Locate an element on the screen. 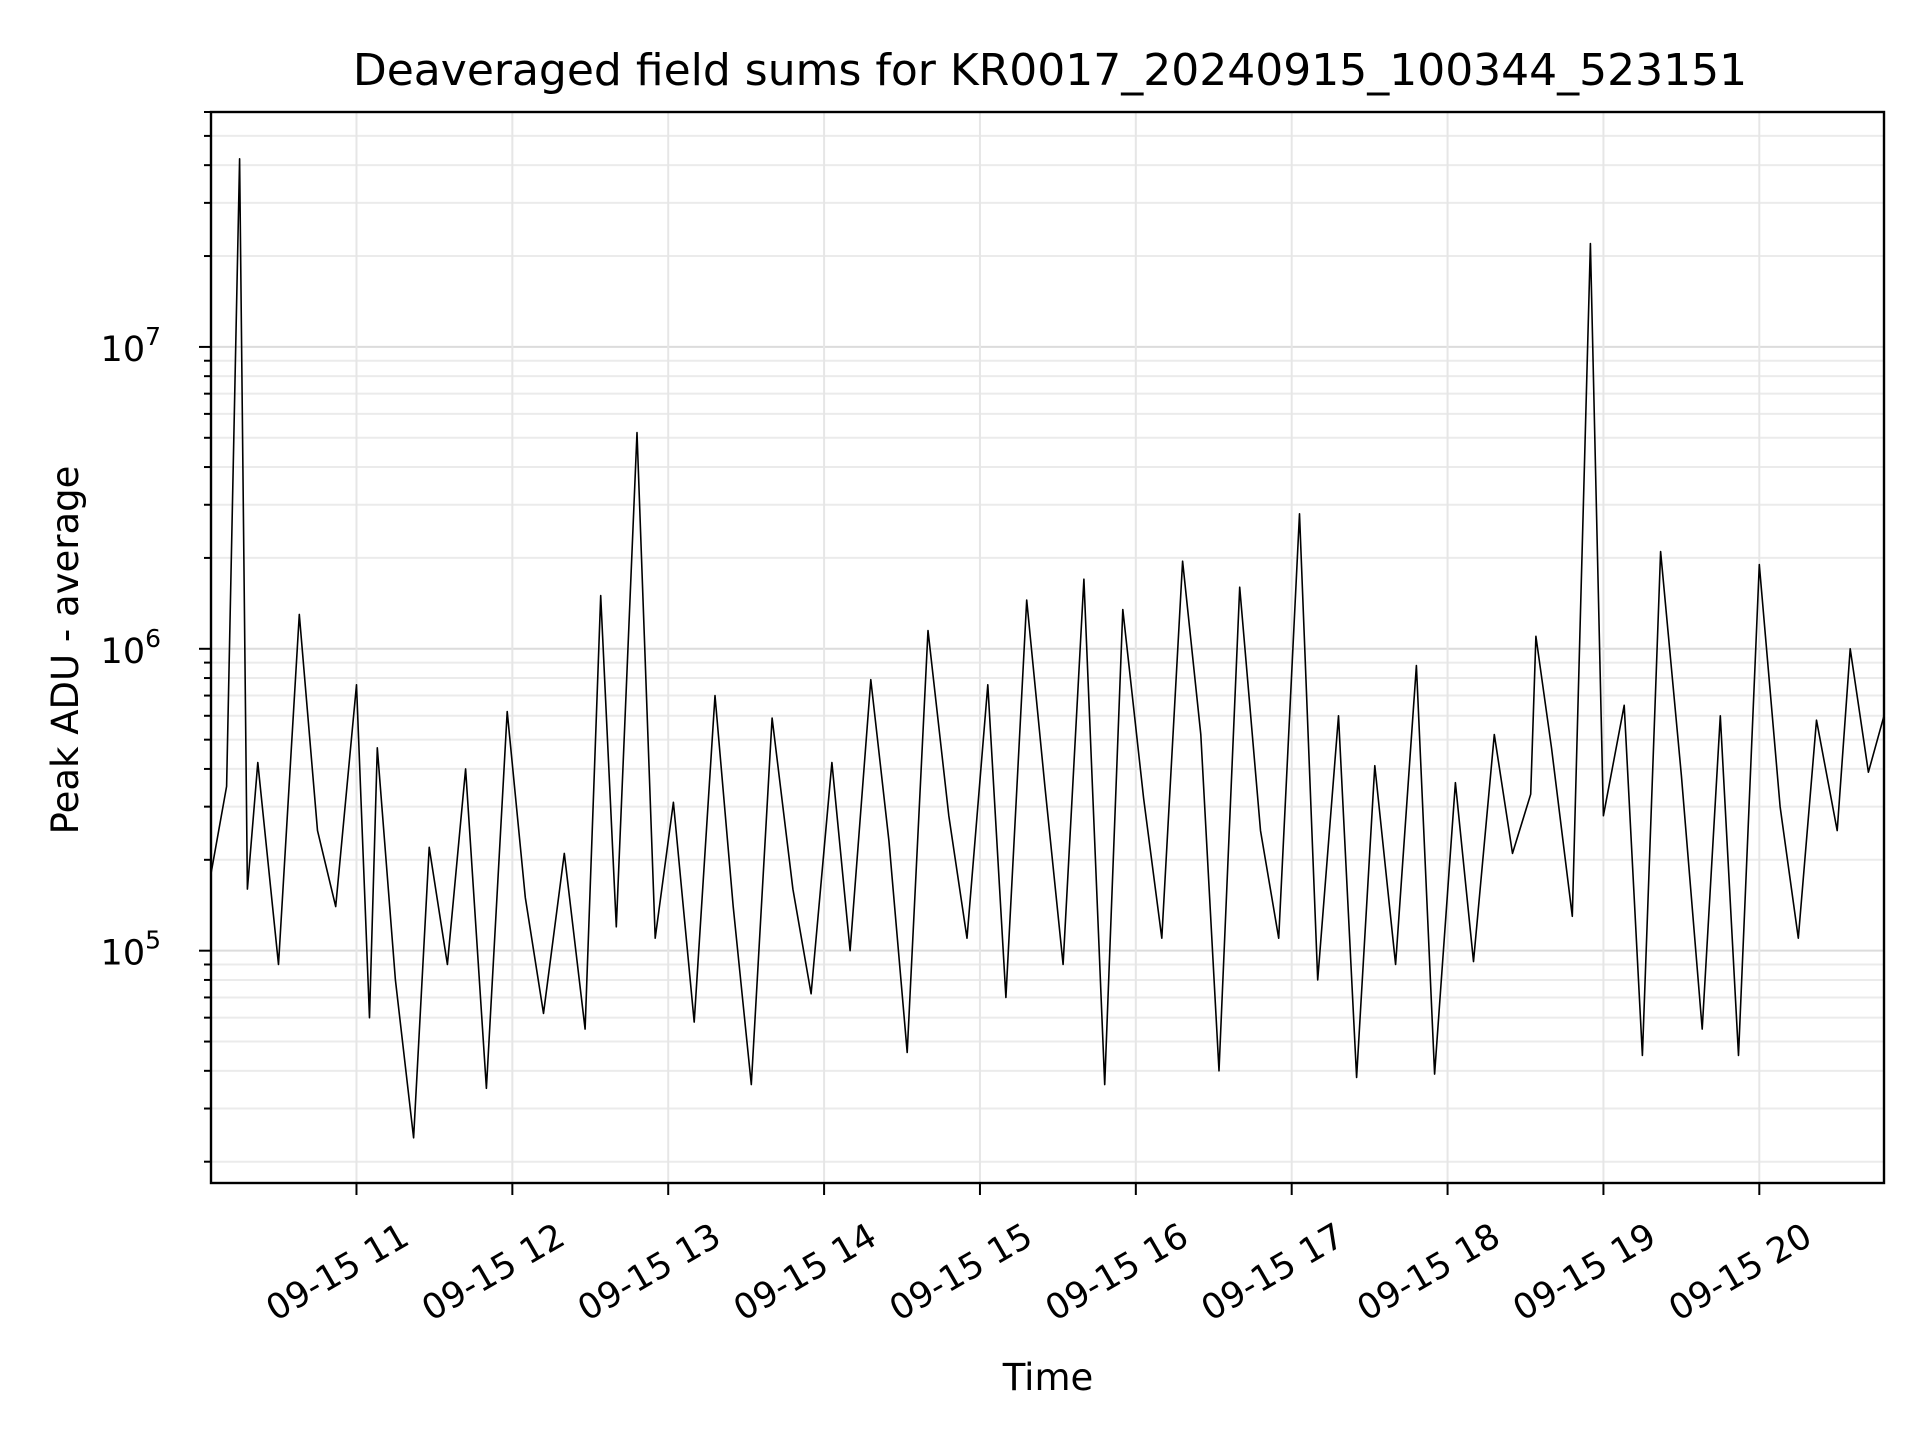  x-tick-label: 09-15 13 is located at coordinates (649, 1272).